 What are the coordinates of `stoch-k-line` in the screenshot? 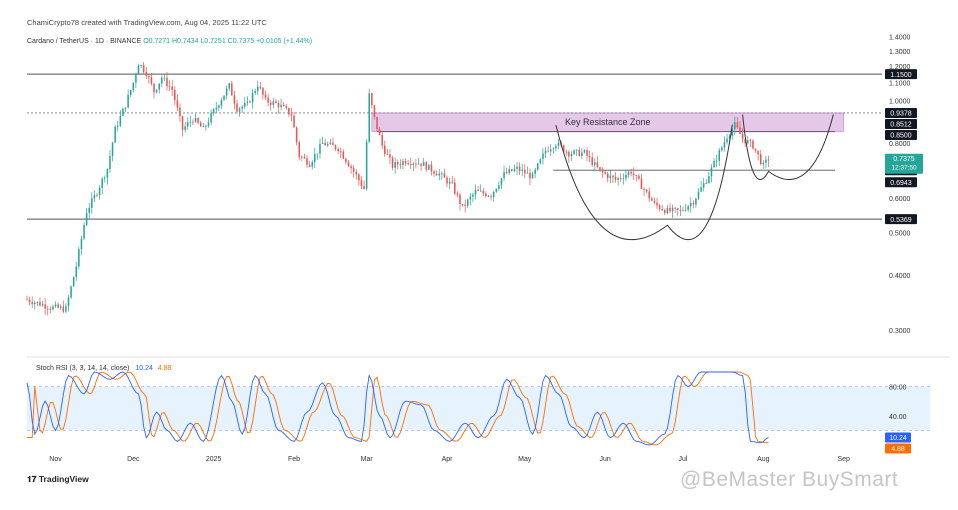 It's located at (397, 408).